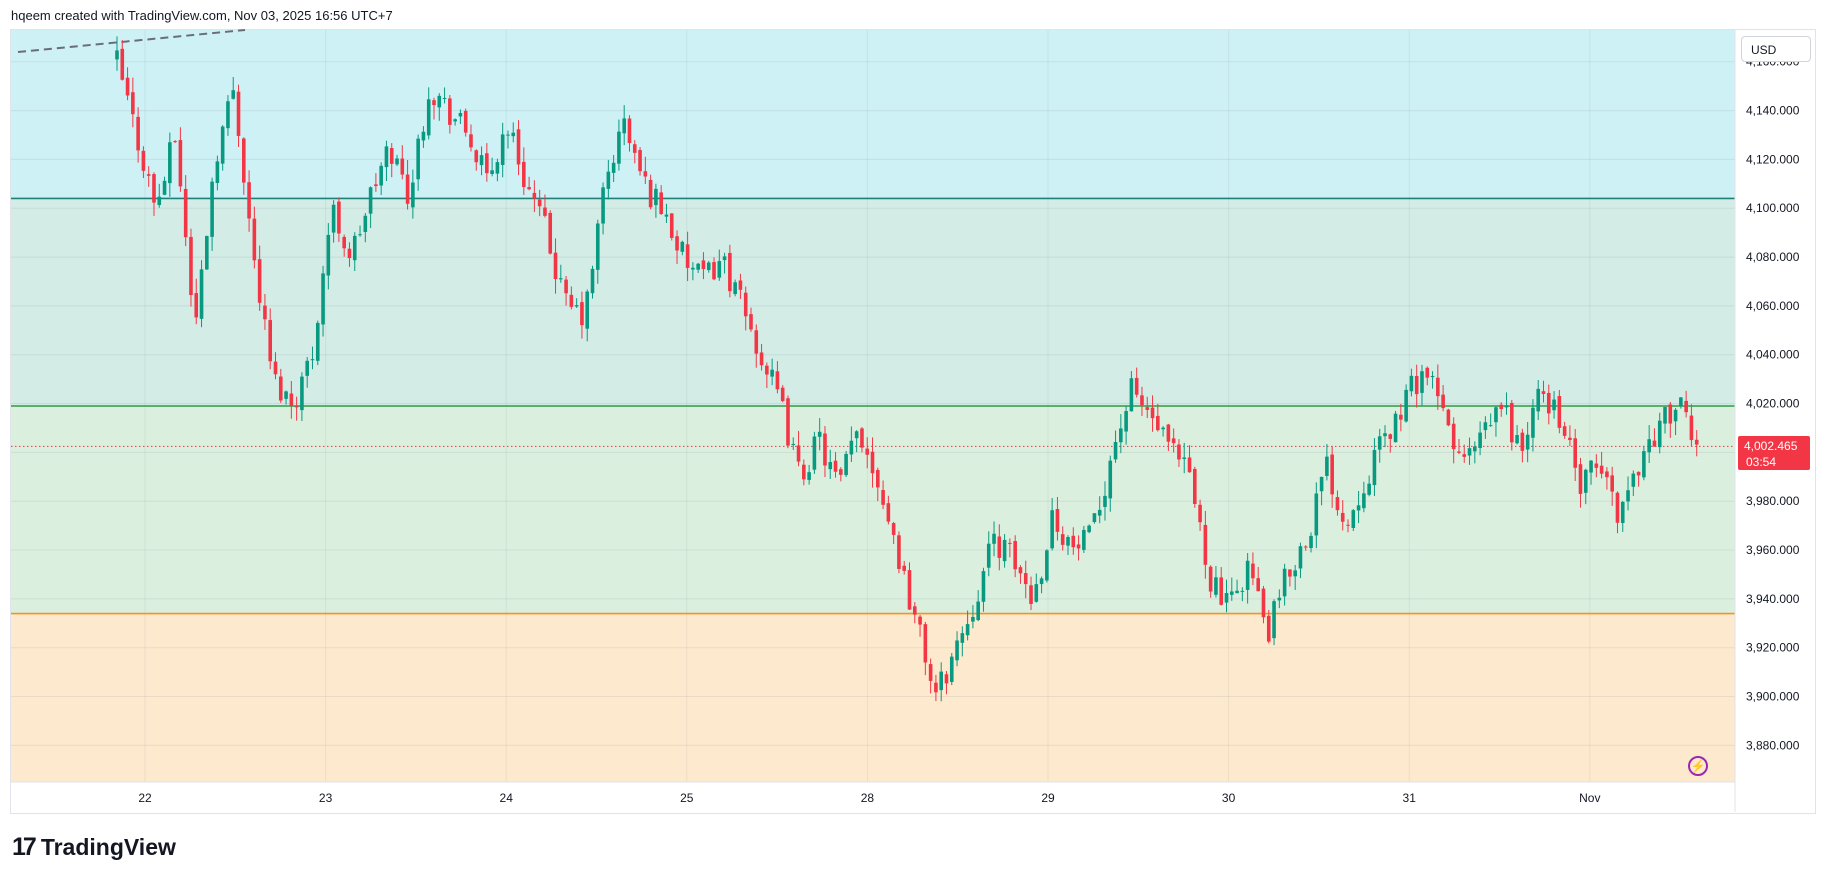 This screenshot has height=879, width=1826. What do you see at coordinates (1773, 648) in the screenshot?
I see `price-tick-label: 3,920.000` at bounding box center [1773, 648].